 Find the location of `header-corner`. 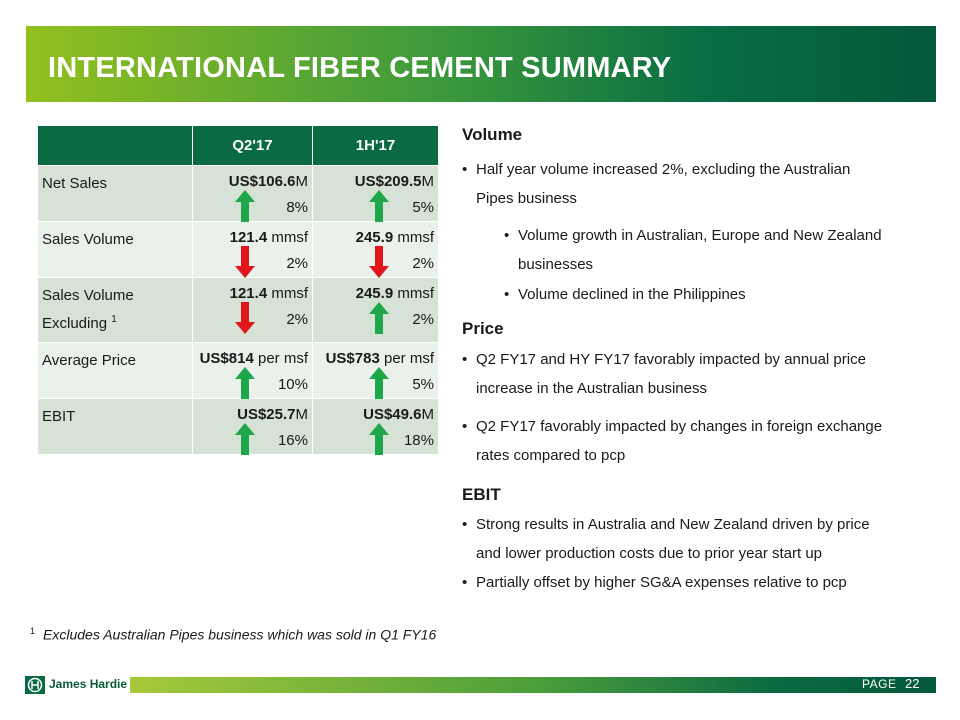

header-corner is located at coordinates (115, 145).